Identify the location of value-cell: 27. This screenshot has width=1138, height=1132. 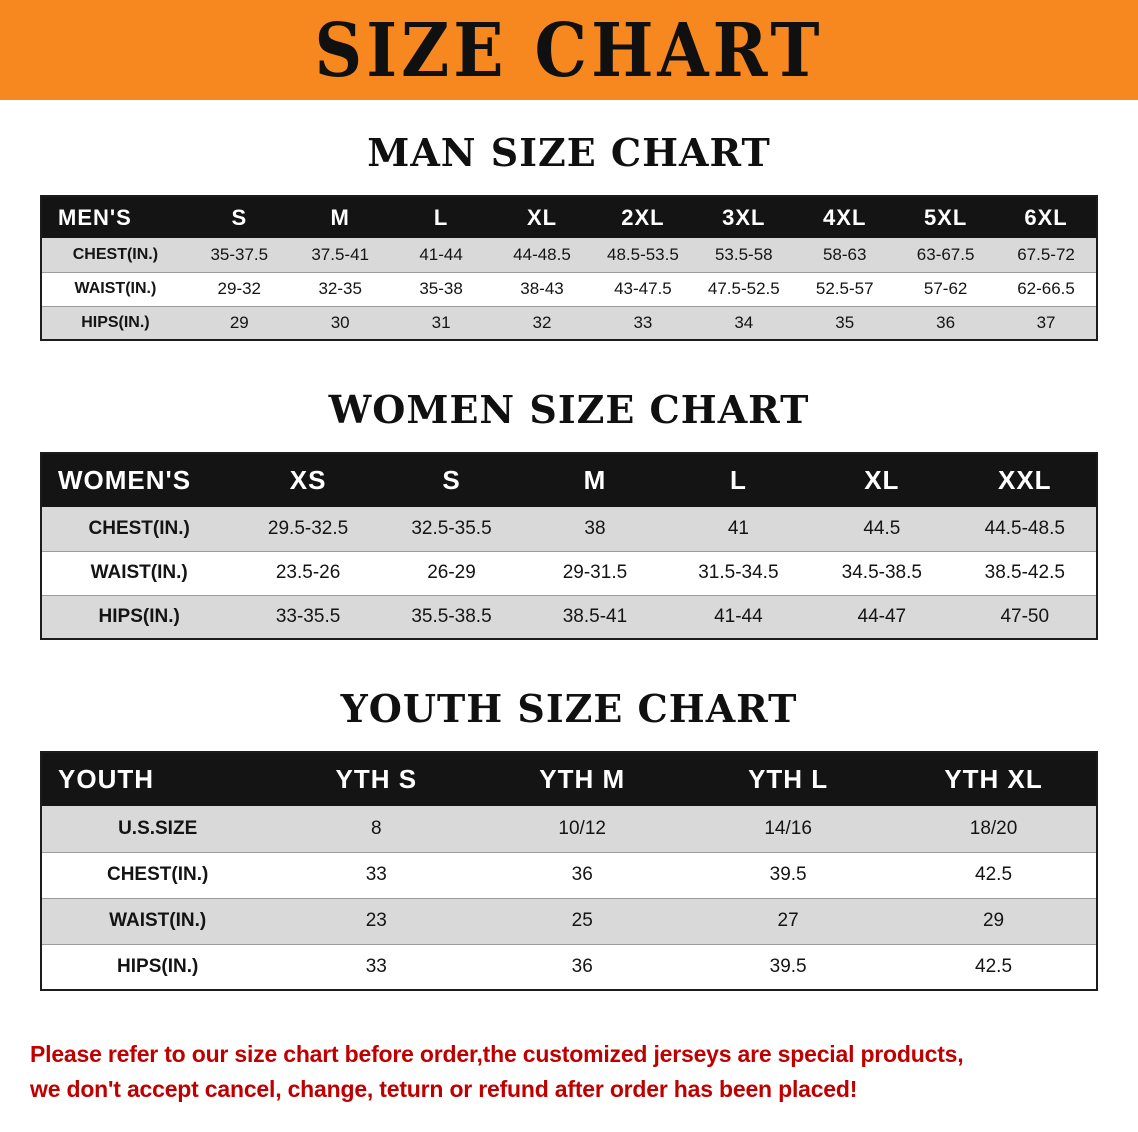
(788, 920).